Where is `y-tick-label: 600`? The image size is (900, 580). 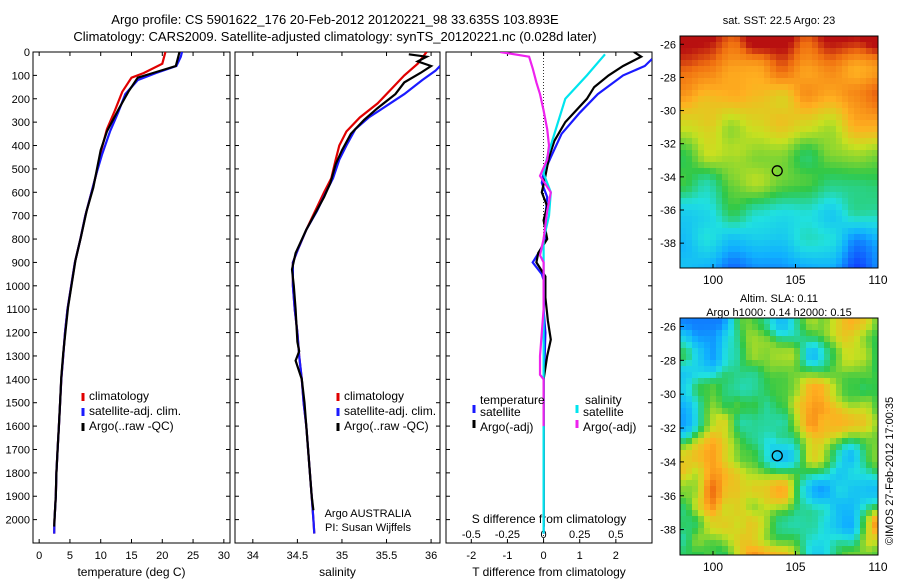 y-tick-label: 600 is located at coordinates (21, 193).